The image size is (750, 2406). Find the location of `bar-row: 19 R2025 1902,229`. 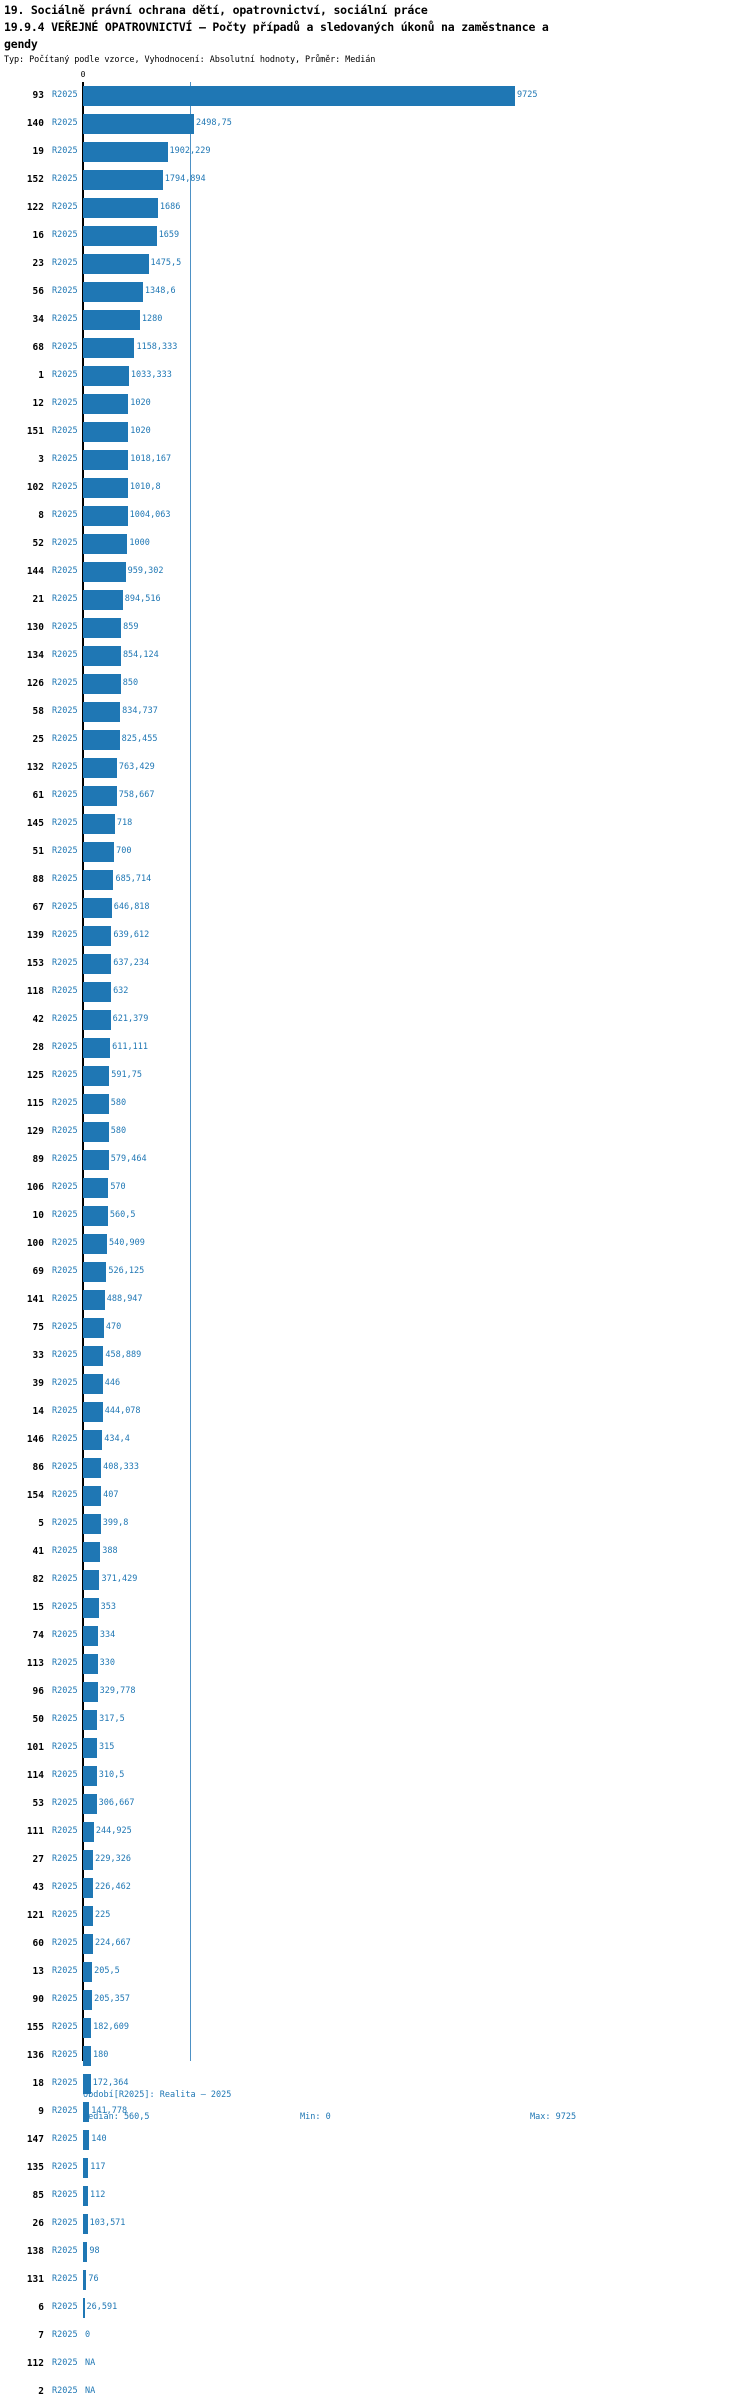

bar-row: 19 R2025 1902,229 is located at coordinates (375, 152).